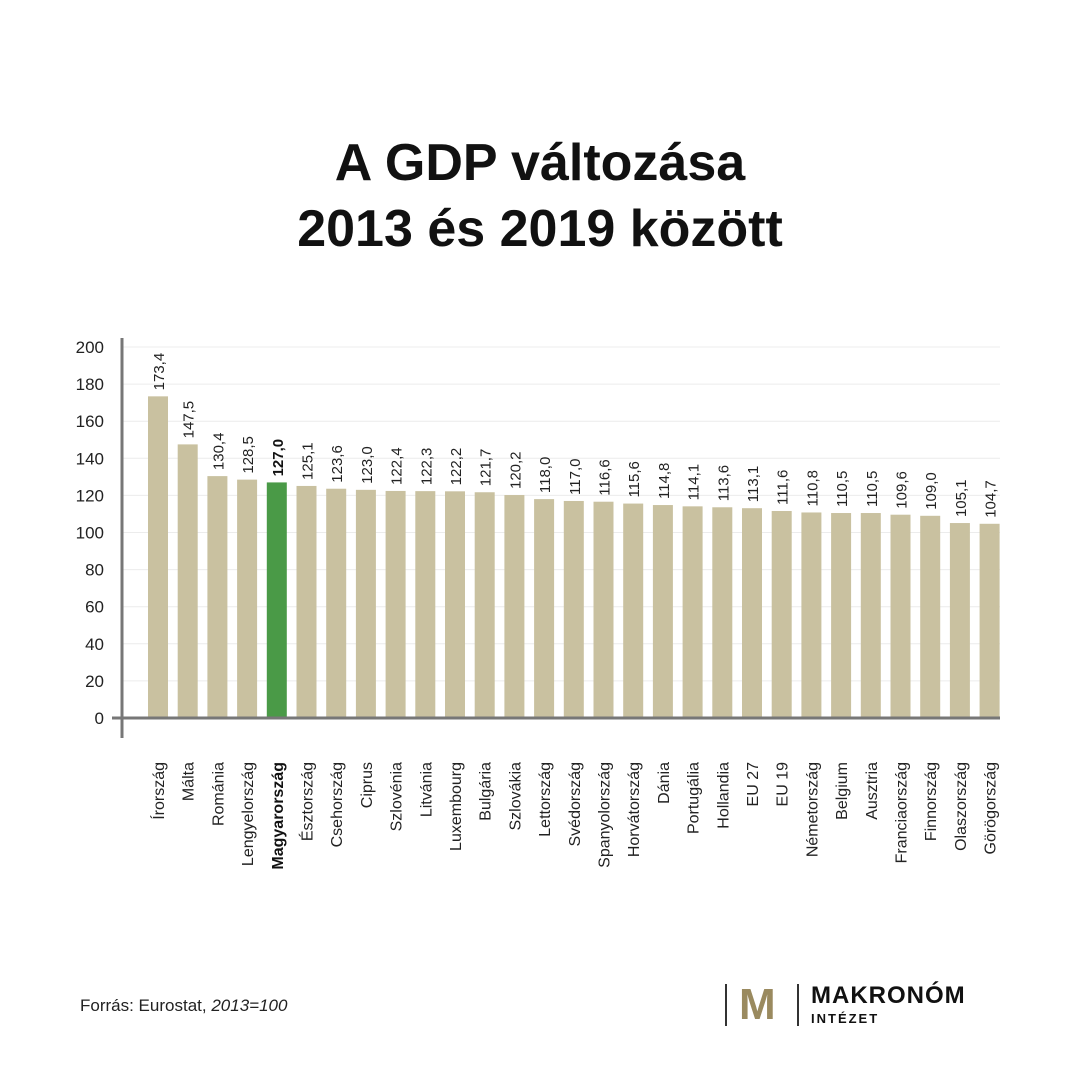 This screenshot has width=1080, height=1080. I want to click on category-label: Franciaország, so click(902, 812).